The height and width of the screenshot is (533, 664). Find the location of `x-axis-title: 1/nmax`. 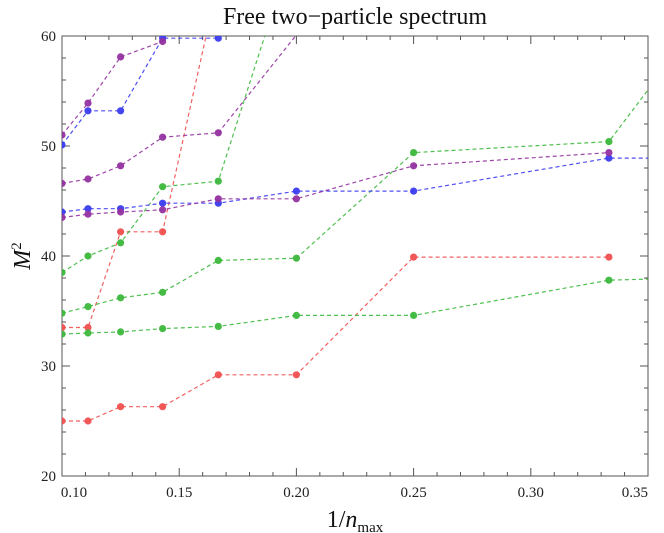

x-axis-title: 1/nmax is located at coordinates (355, 520).